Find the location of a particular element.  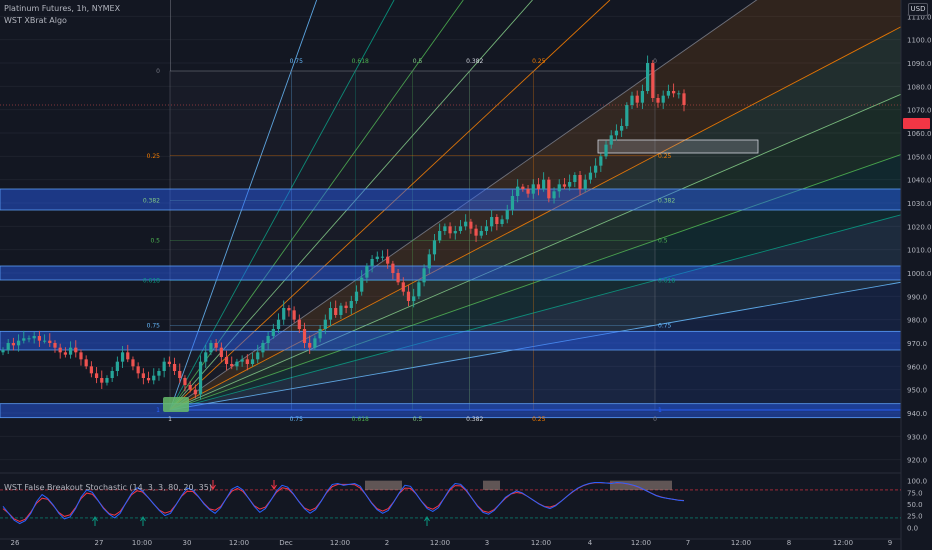

price-tick-label: 980.0 is located at coordinates (917, 321).